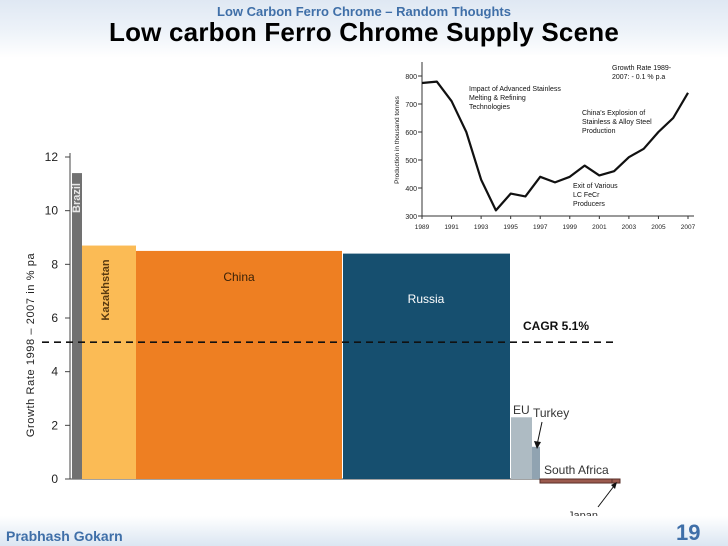 This screenshot has width=728, height=546. Describe the element at coordinates (239, 277) in the screenshot. I see `bar-label-china: China` at that location.